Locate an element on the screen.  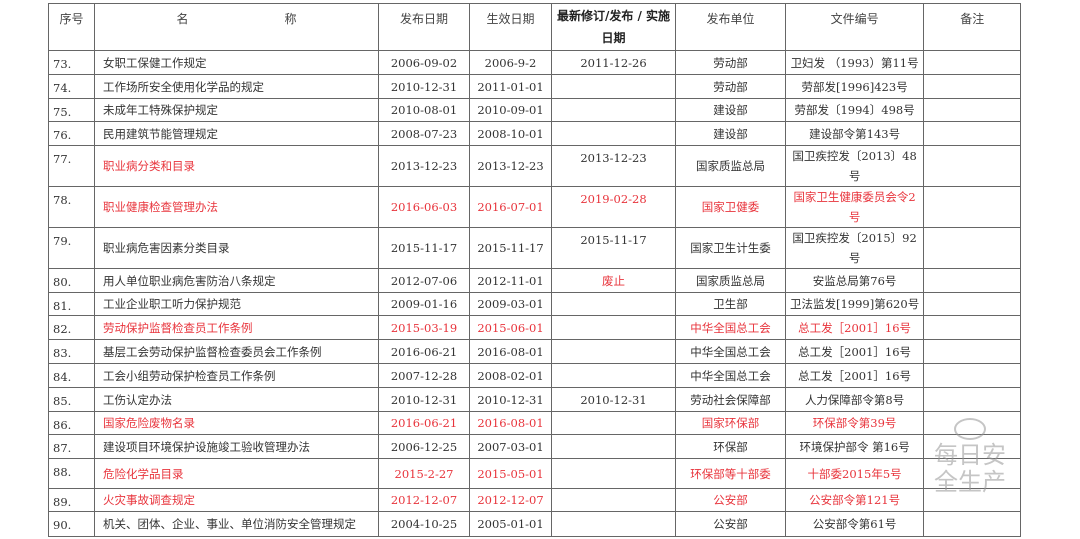
cell-doc: 建设部令第143号 is located at coordinates (854, 133).